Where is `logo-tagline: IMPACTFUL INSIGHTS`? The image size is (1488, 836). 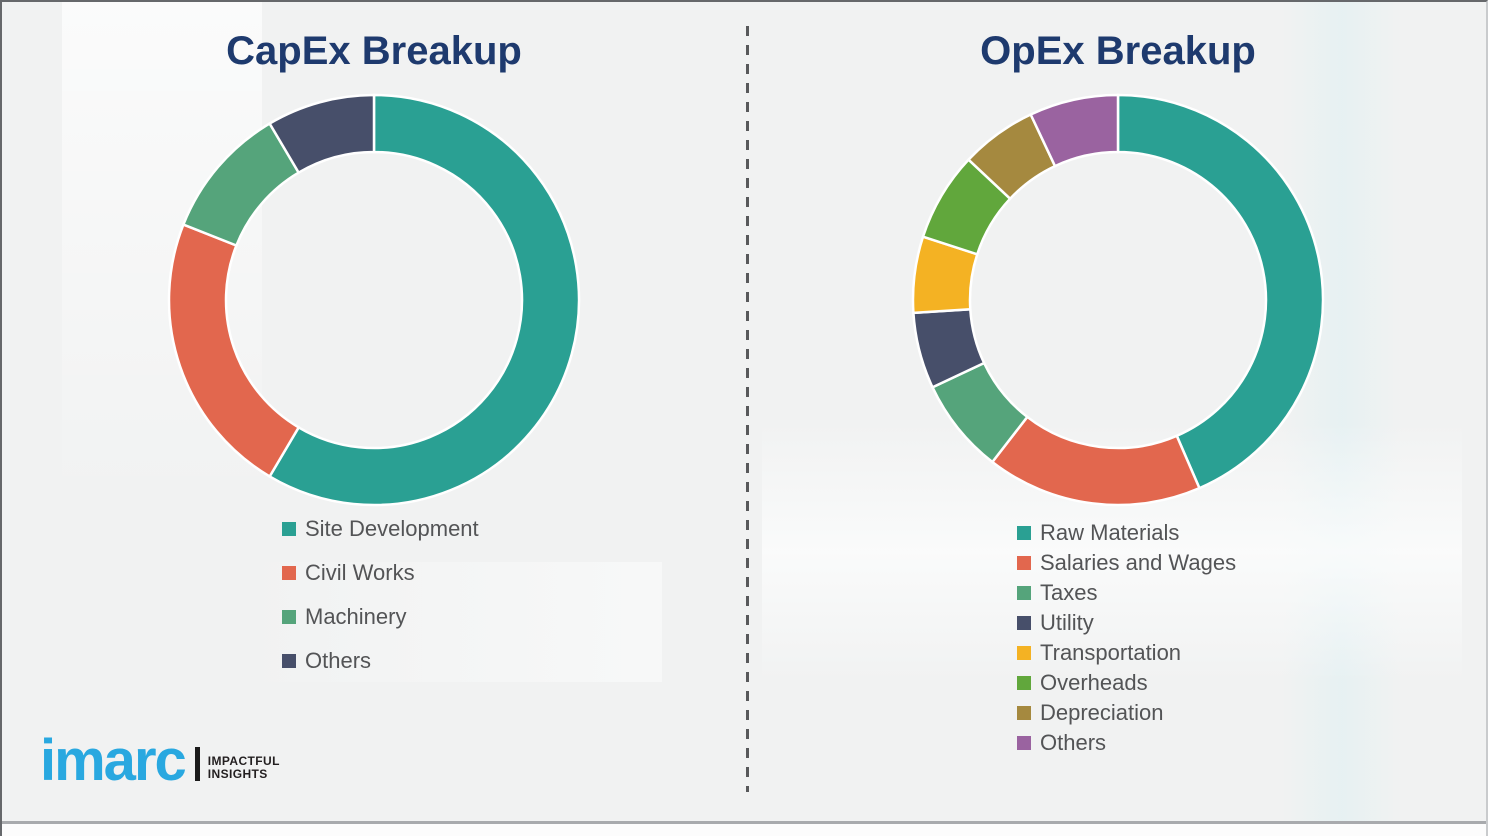
logo-tagline: IMPACTFUL INSIGHTS is located at coordinates (244, 768).